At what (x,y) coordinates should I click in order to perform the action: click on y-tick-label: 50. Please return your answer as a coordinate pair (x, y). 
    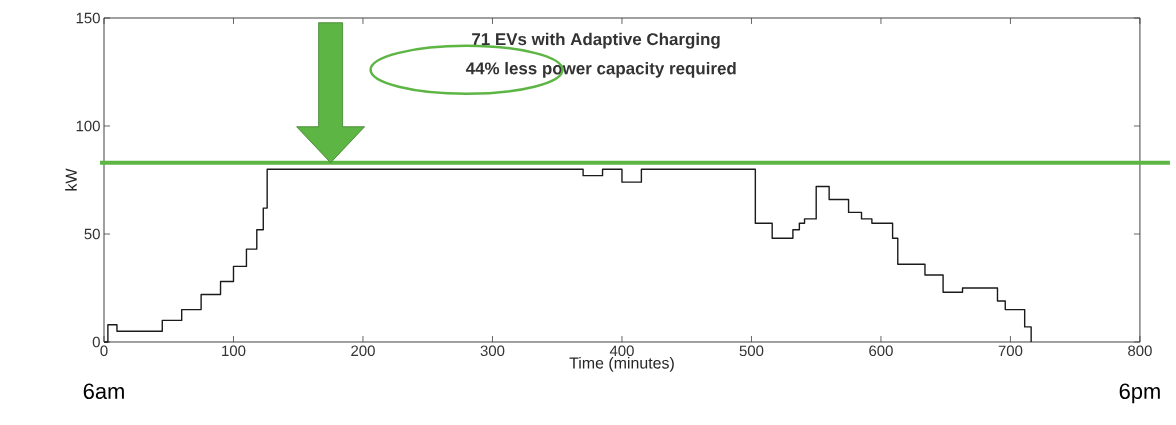
    Looking at the image, I should click on (92, 234).